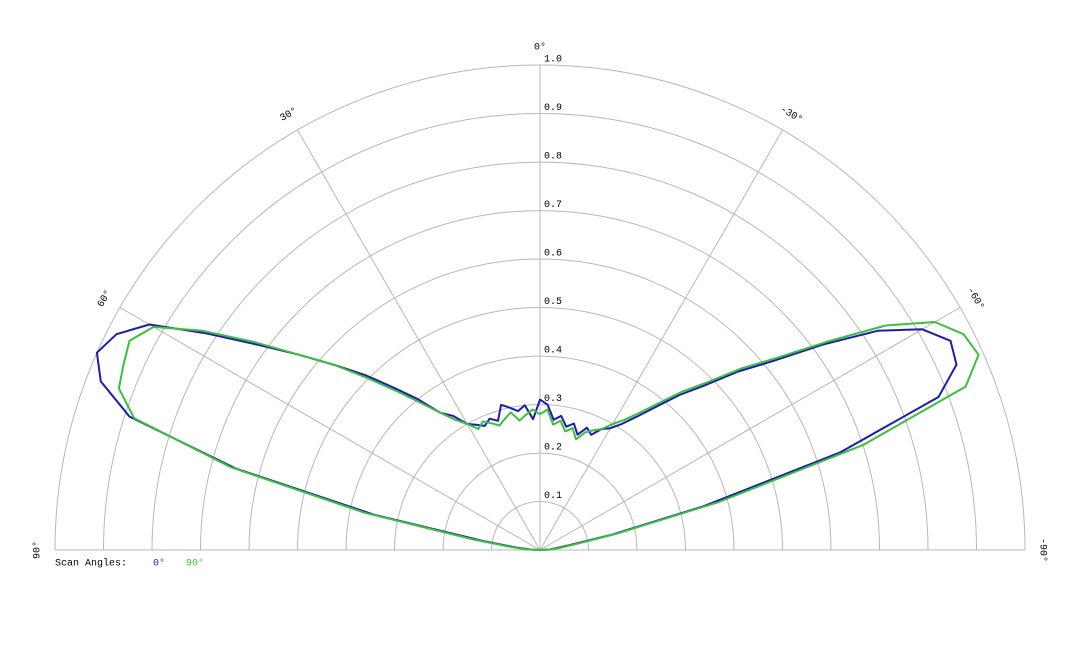 Image resolution: width=1080 pixels, height=648 pixels. Describe the element at coordinates (1042, 550) in the screenshot. I see `angle-tick-label: -90°` at that location.